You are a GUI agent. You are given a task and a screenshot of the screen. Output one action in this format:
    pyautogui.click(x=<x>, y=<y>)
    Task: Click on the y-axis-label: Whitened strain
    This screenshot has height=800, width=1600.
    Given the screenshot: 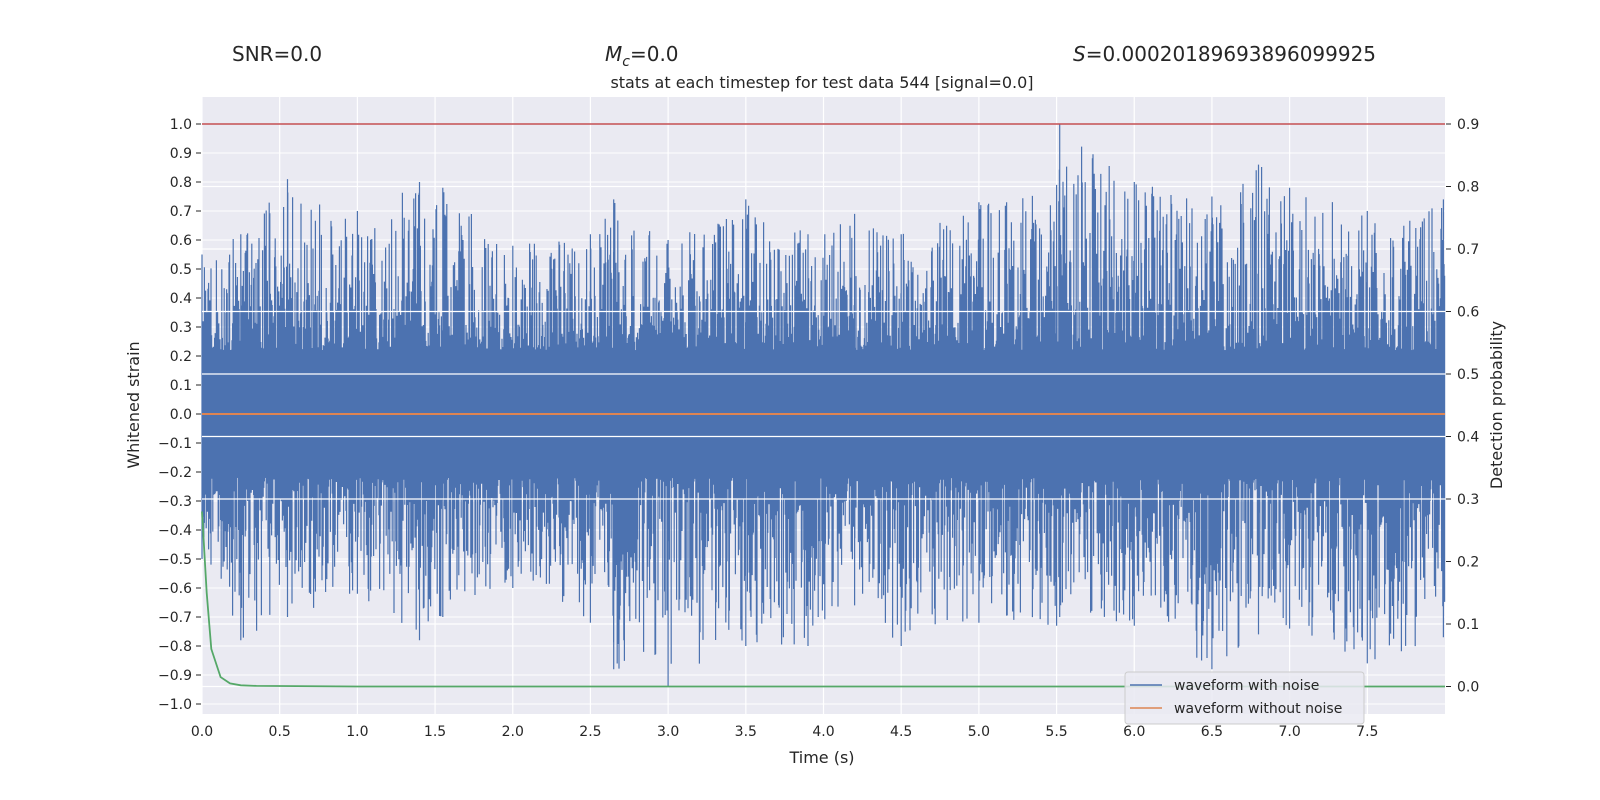 What is the action you would take?
    pyautogui.click(x=133, y=404)
    